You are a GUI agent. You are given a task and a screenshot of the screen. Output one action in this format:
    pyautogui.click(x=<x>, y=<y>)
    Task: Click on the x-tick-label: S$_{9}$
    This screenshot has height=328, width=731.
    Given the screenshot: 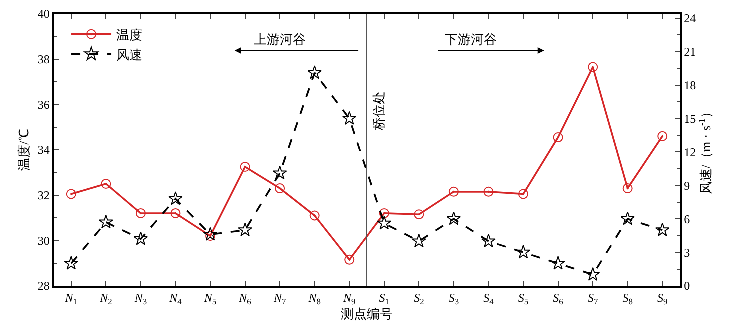 What is the action you would take?
    pyautogui.click(x=663, y=299)
    